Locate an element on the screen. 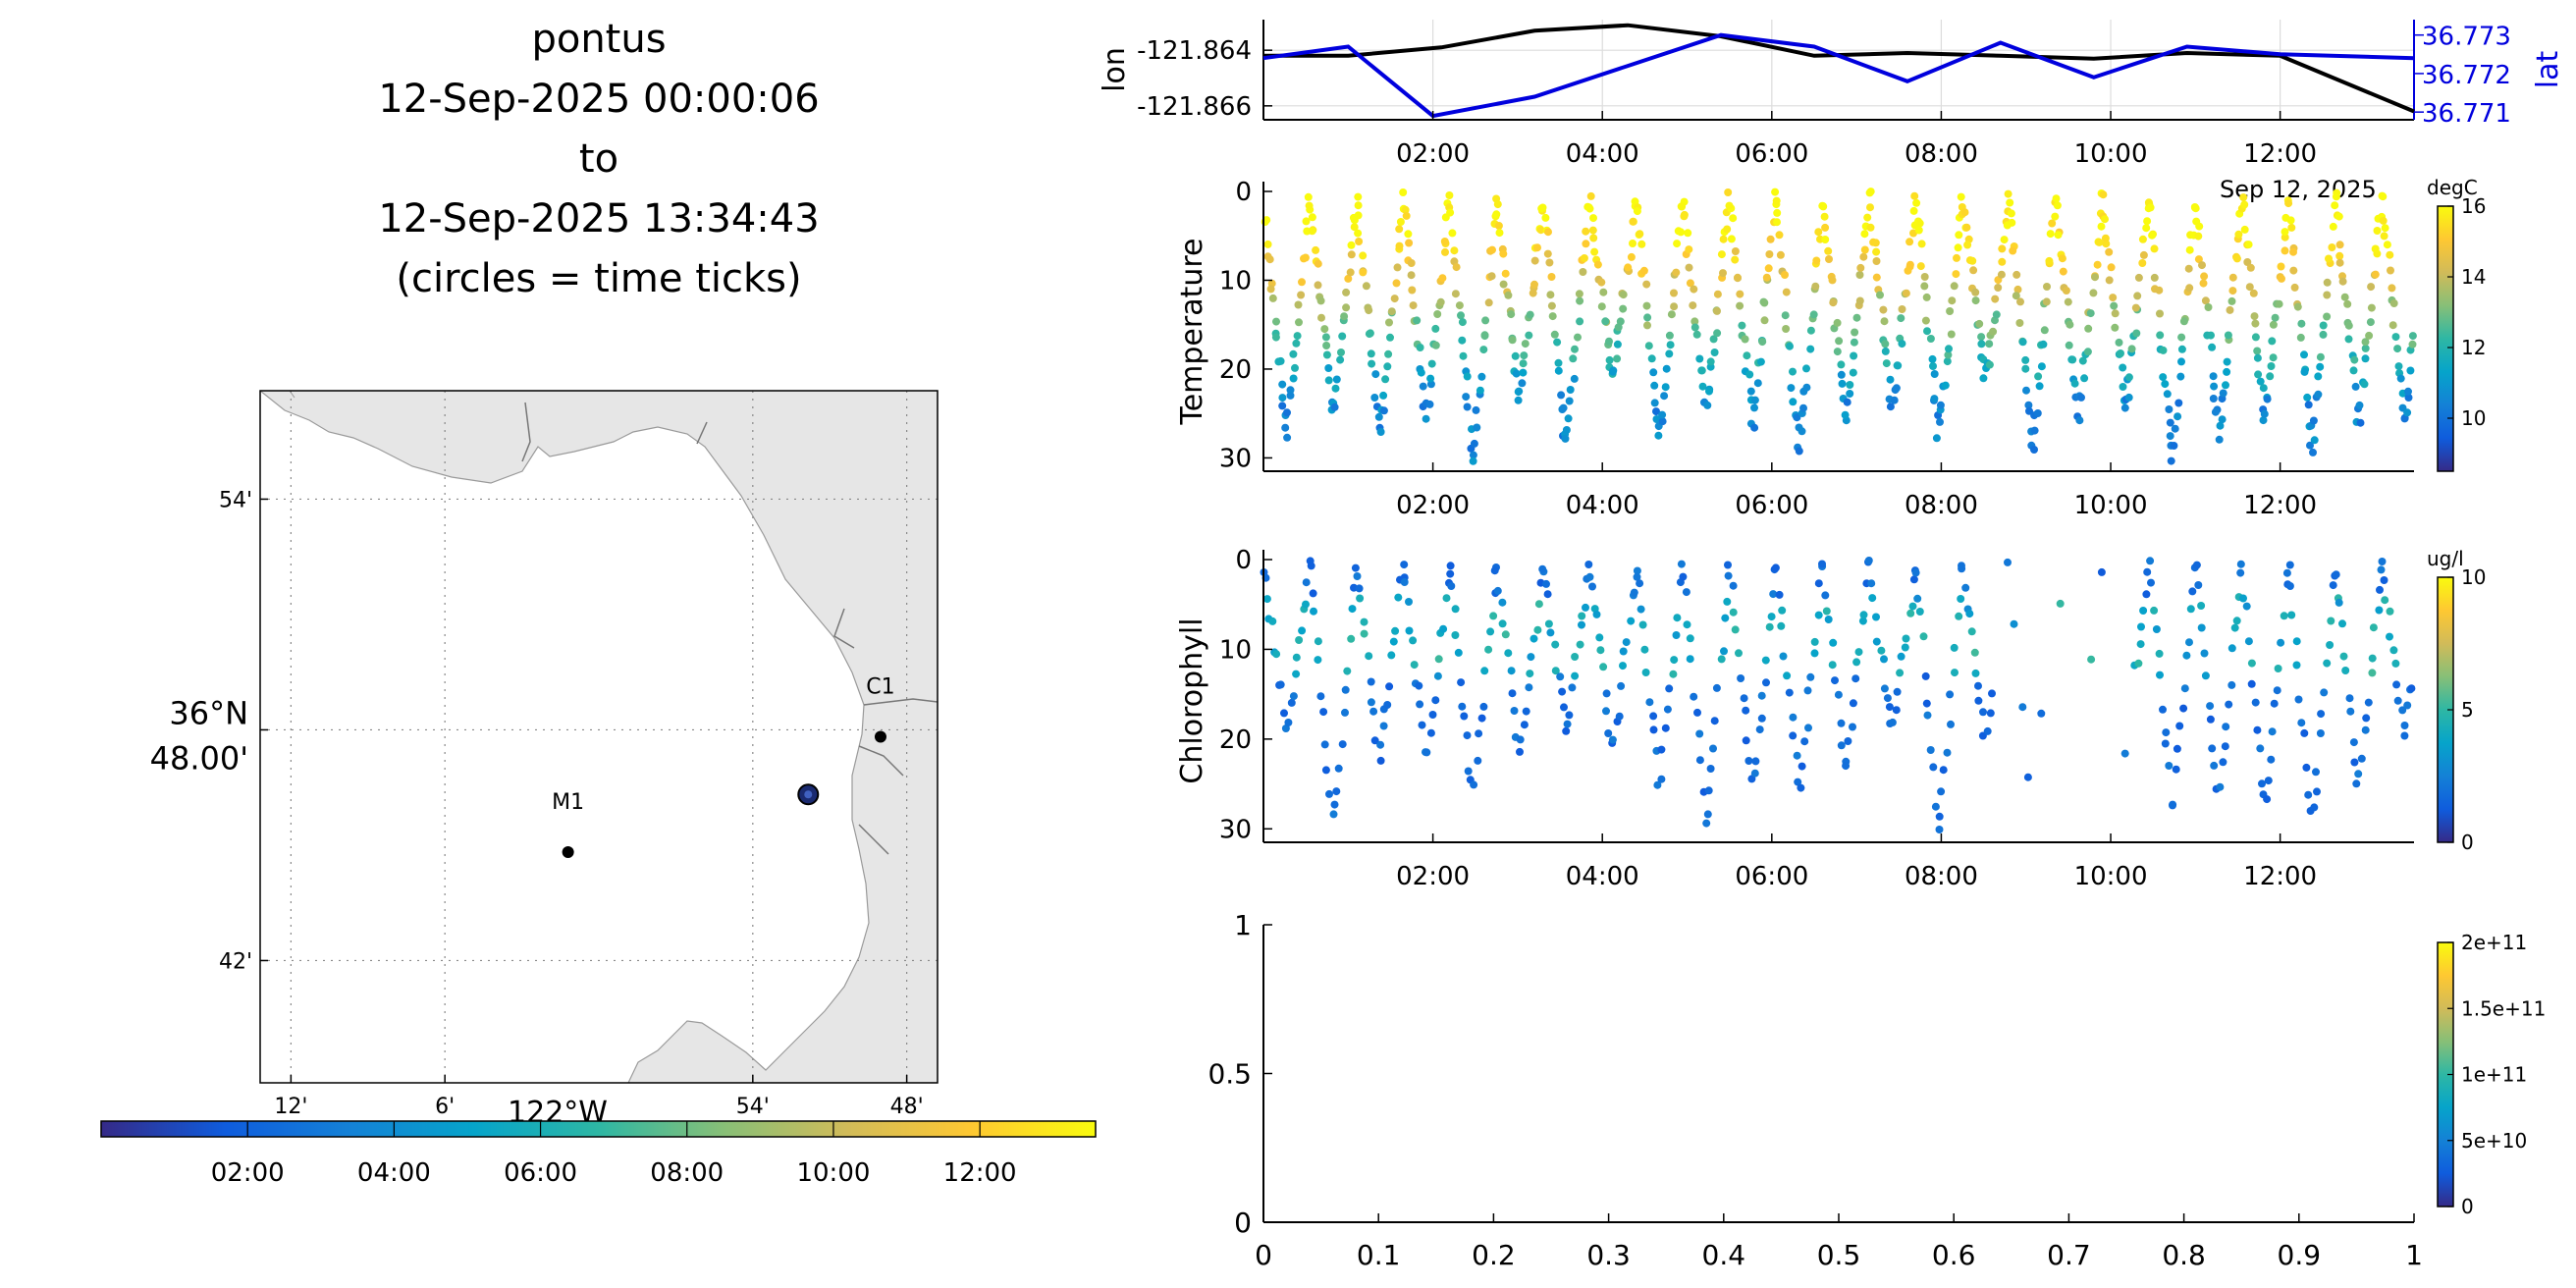 The height and width of the screenshot is (1288, 2576). colorbar-tick-label: 5 is located at coordinates (2467, 710).